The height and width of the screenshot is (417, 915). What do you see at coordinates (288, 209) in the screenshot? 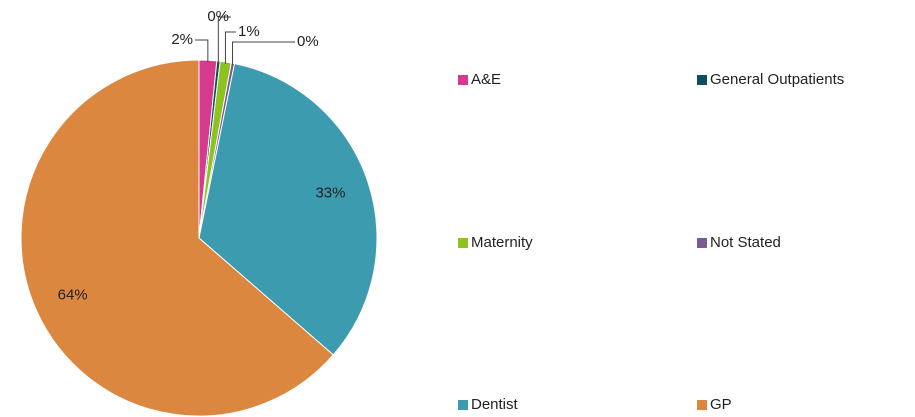
I see `pie-slice` at bounding box center [288, 209].